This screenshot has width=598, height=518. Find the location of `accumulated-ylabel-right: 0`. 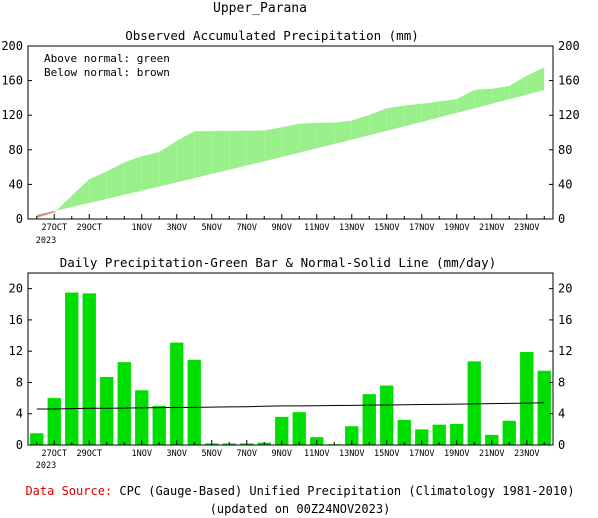

accumulated-ylabel-right: 0 is located at coordinates (561, 219).